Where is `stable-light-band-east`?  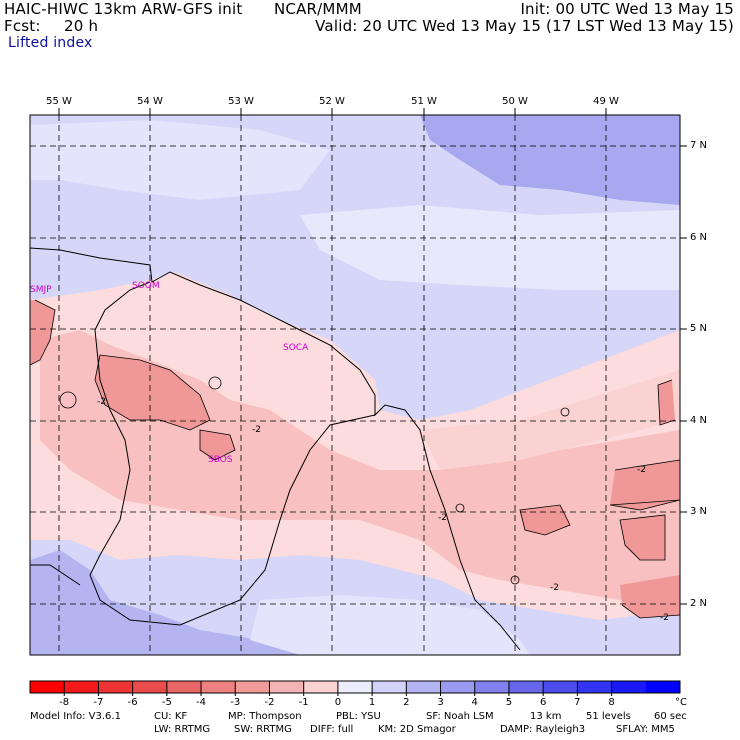
stable-light-band-east is located at coordinates (490, 247).